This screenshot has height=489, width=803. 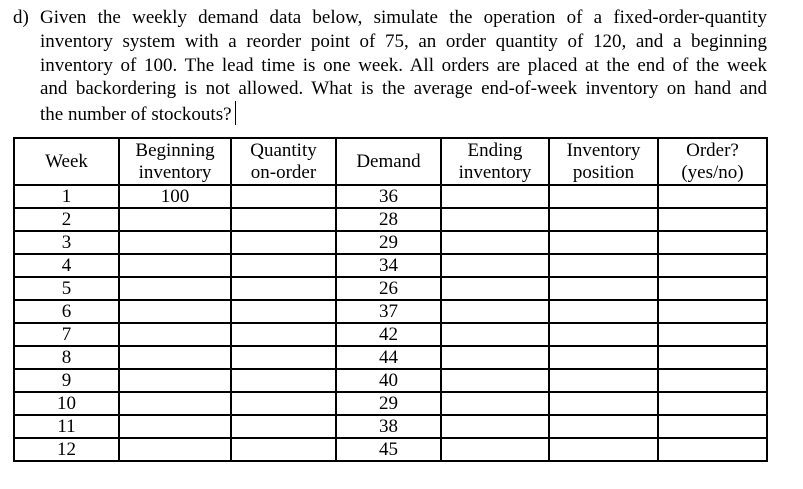 I want to click on table-row: 9 40, so click(x=390, y=380).